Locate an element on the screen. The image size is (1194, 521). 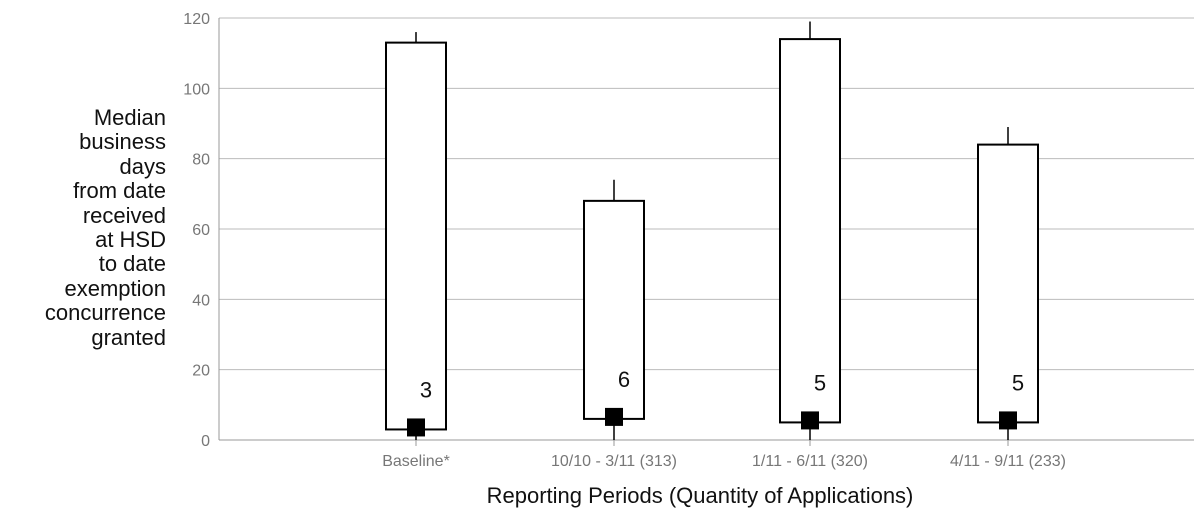
y-tick-label: 120 is located at coordinates (196, 19).